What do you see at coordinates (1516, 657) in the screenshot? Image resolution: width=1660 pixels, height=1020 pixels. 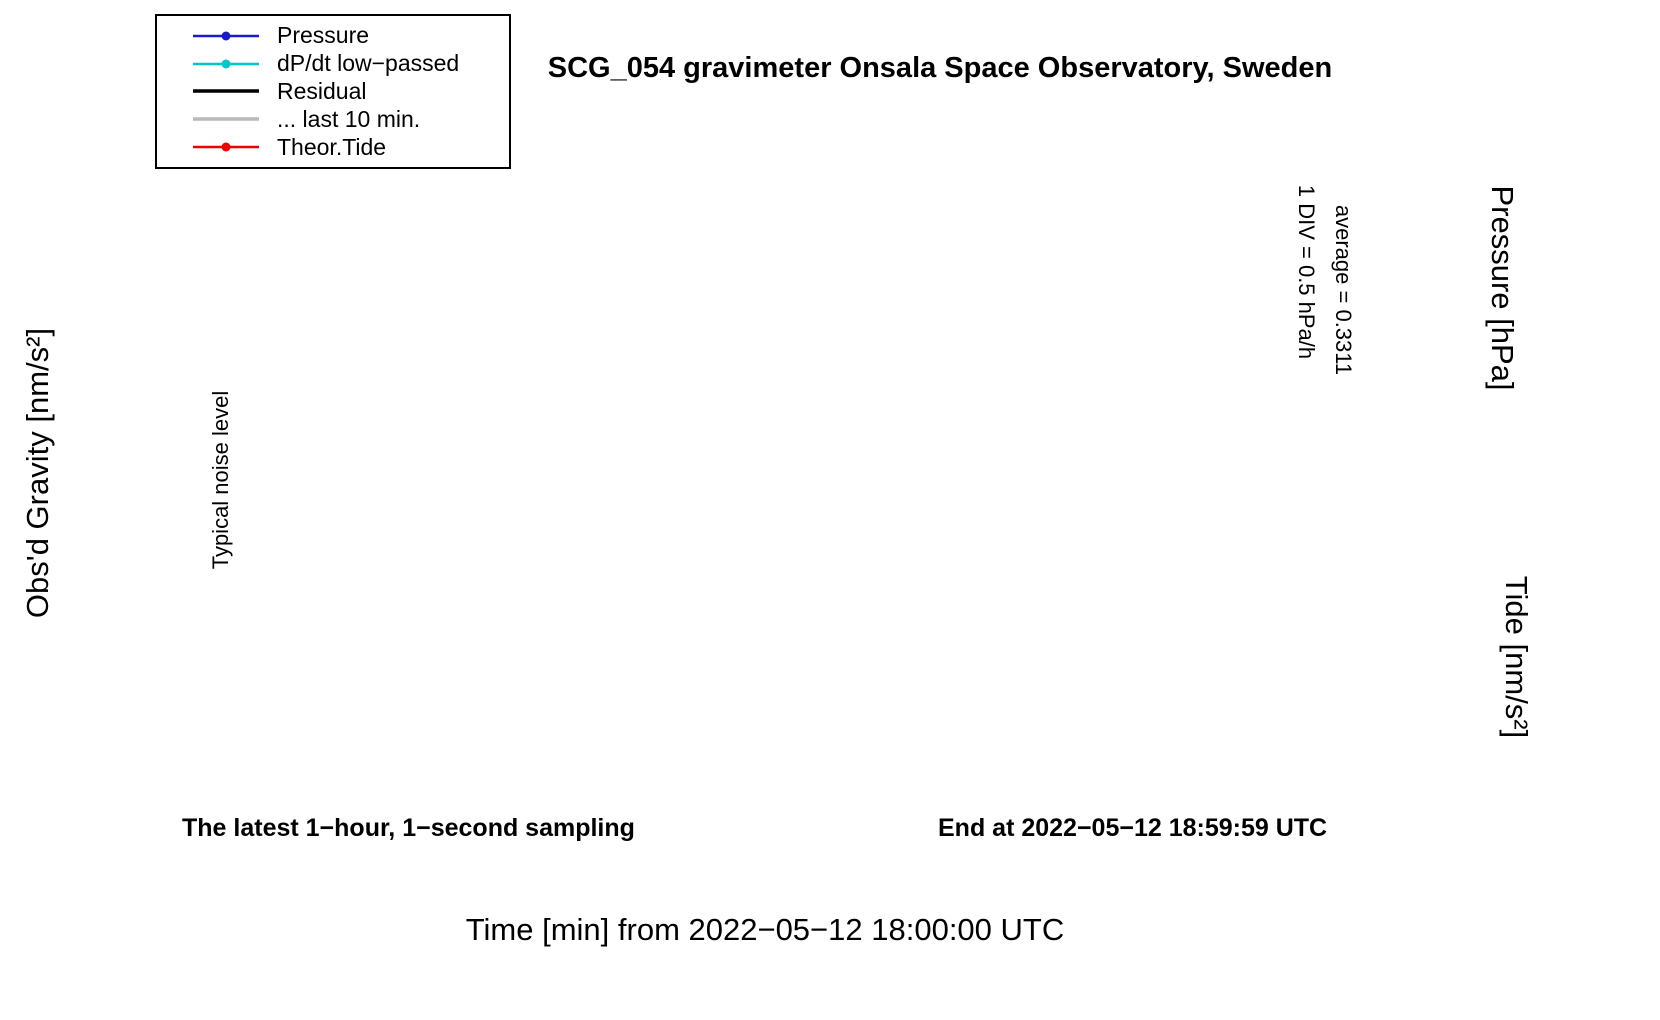 I see `y-axis-label-tide: Tide [nm/s²]` at bounding box center [1516, 657].